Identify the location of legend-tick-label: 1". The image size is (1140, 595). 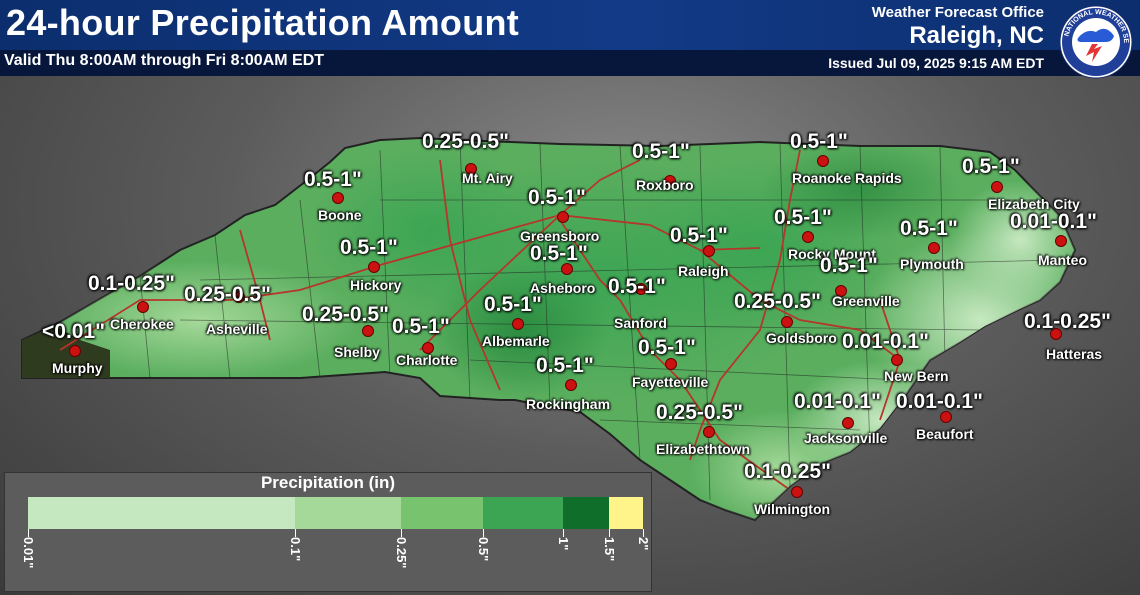
(563, 544).